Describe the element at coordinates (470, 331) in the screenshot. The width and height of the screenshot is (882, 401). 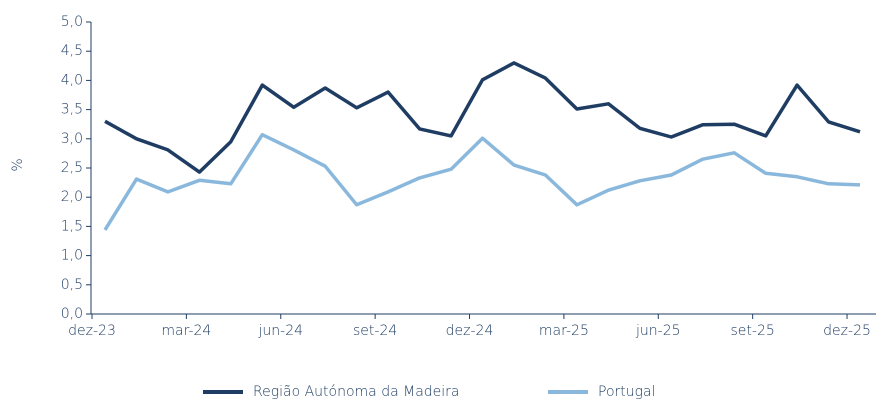
I see `x-tick-label: dez-24` at that location.